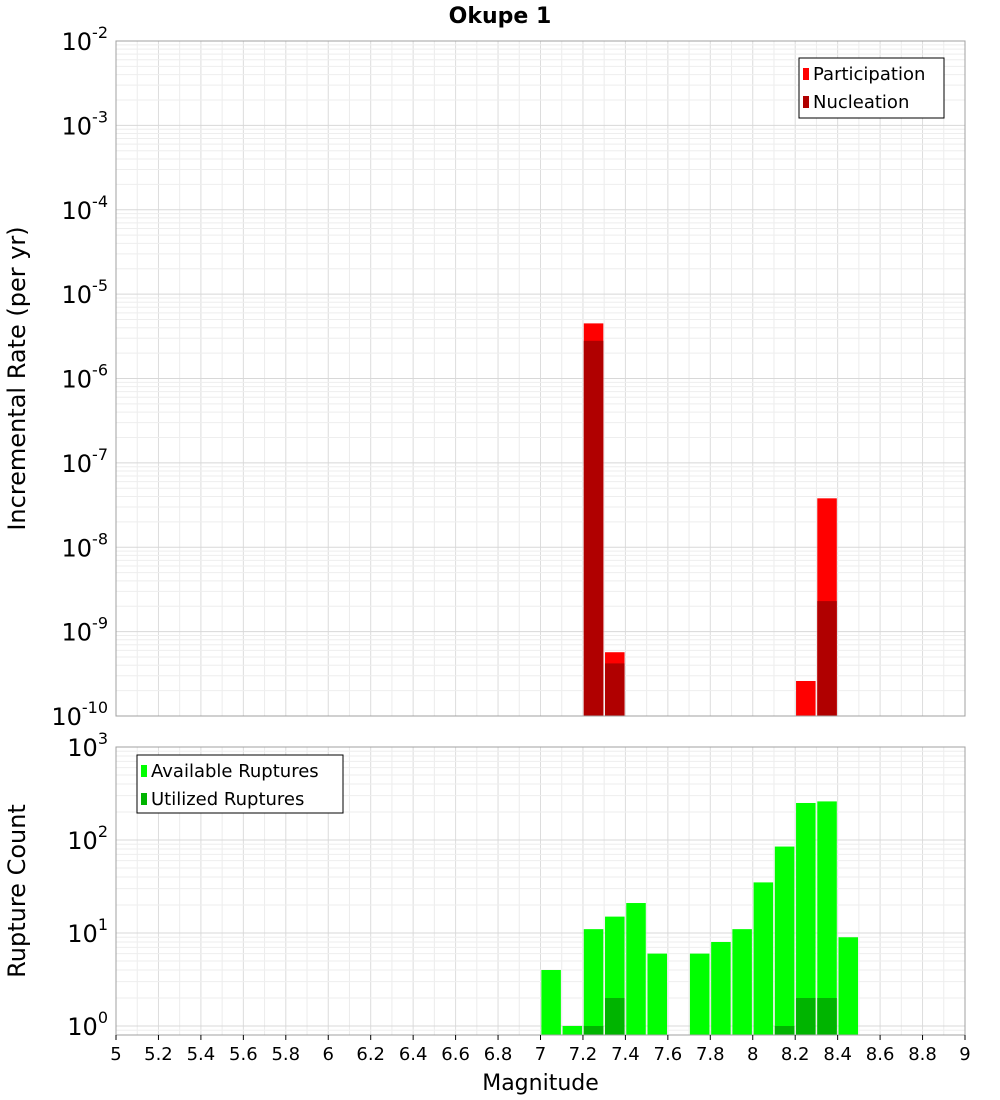 The image size is (1000, 1100). I want to click on x-tick-label: 8.8, so click(922, 1054).